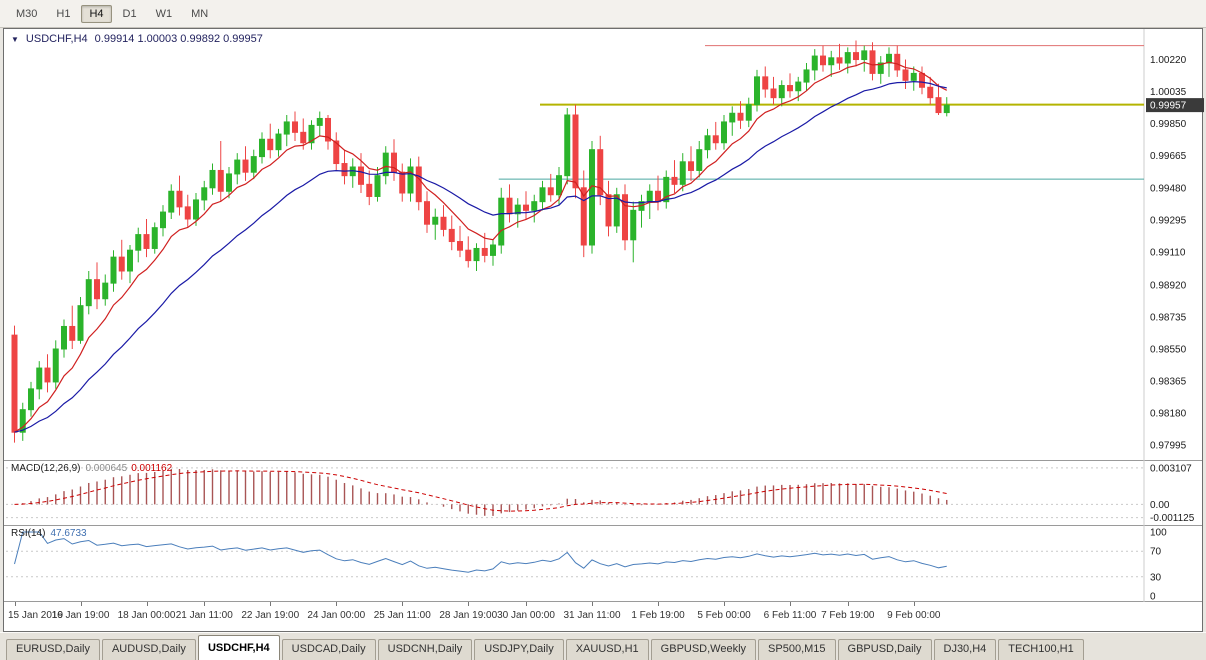 The image size is (1206, 660). Describe the element at coordinates (63, 13) in the screenshot. I see `timeframe-button-h1: H1` at that location.